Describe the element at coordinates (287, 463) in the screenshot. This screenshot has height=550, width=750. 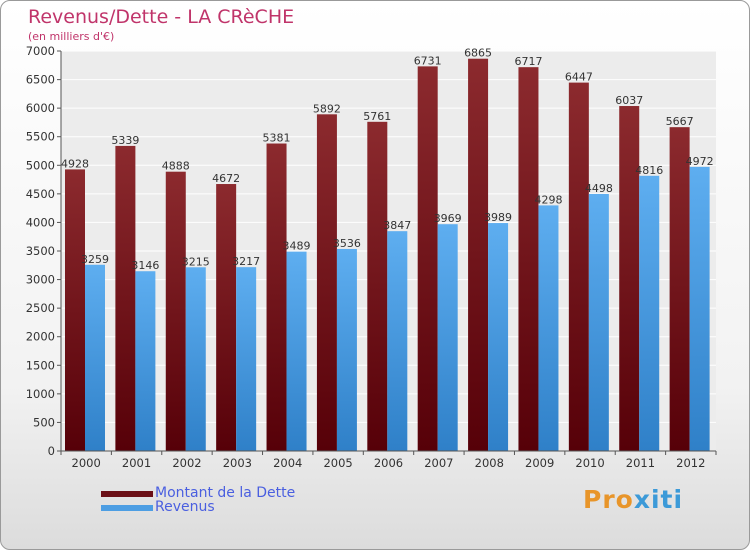
I see `x-tick-label: 2004` at that location.